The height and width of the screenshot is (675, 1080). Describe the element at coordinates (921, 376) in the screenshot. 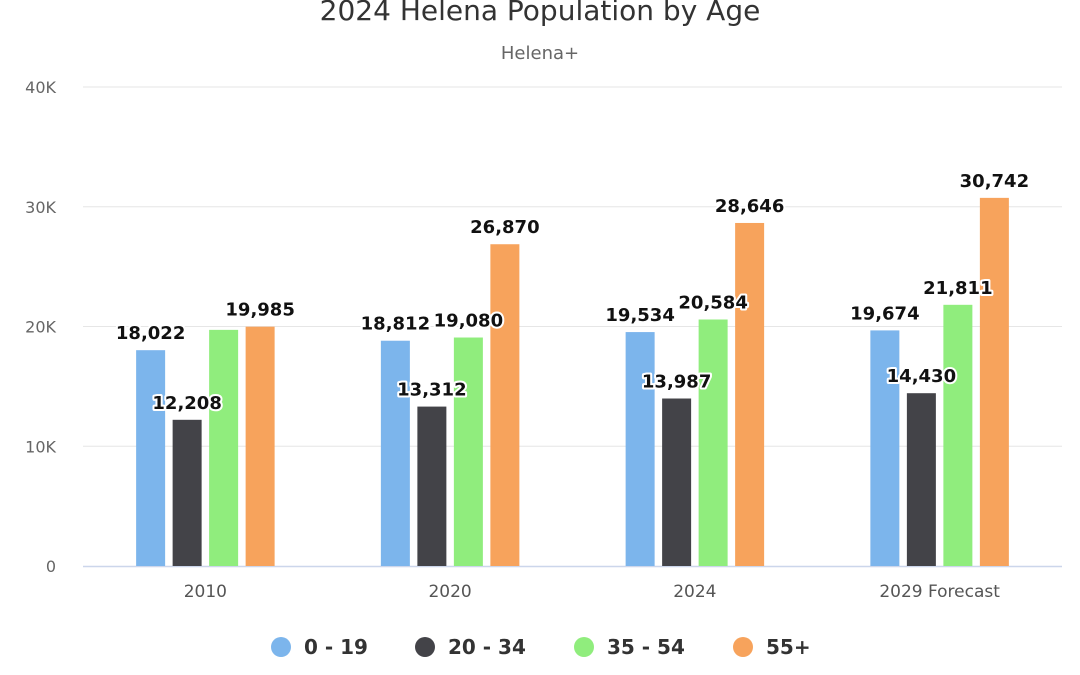

I see `data-label: 14,430` at that location.